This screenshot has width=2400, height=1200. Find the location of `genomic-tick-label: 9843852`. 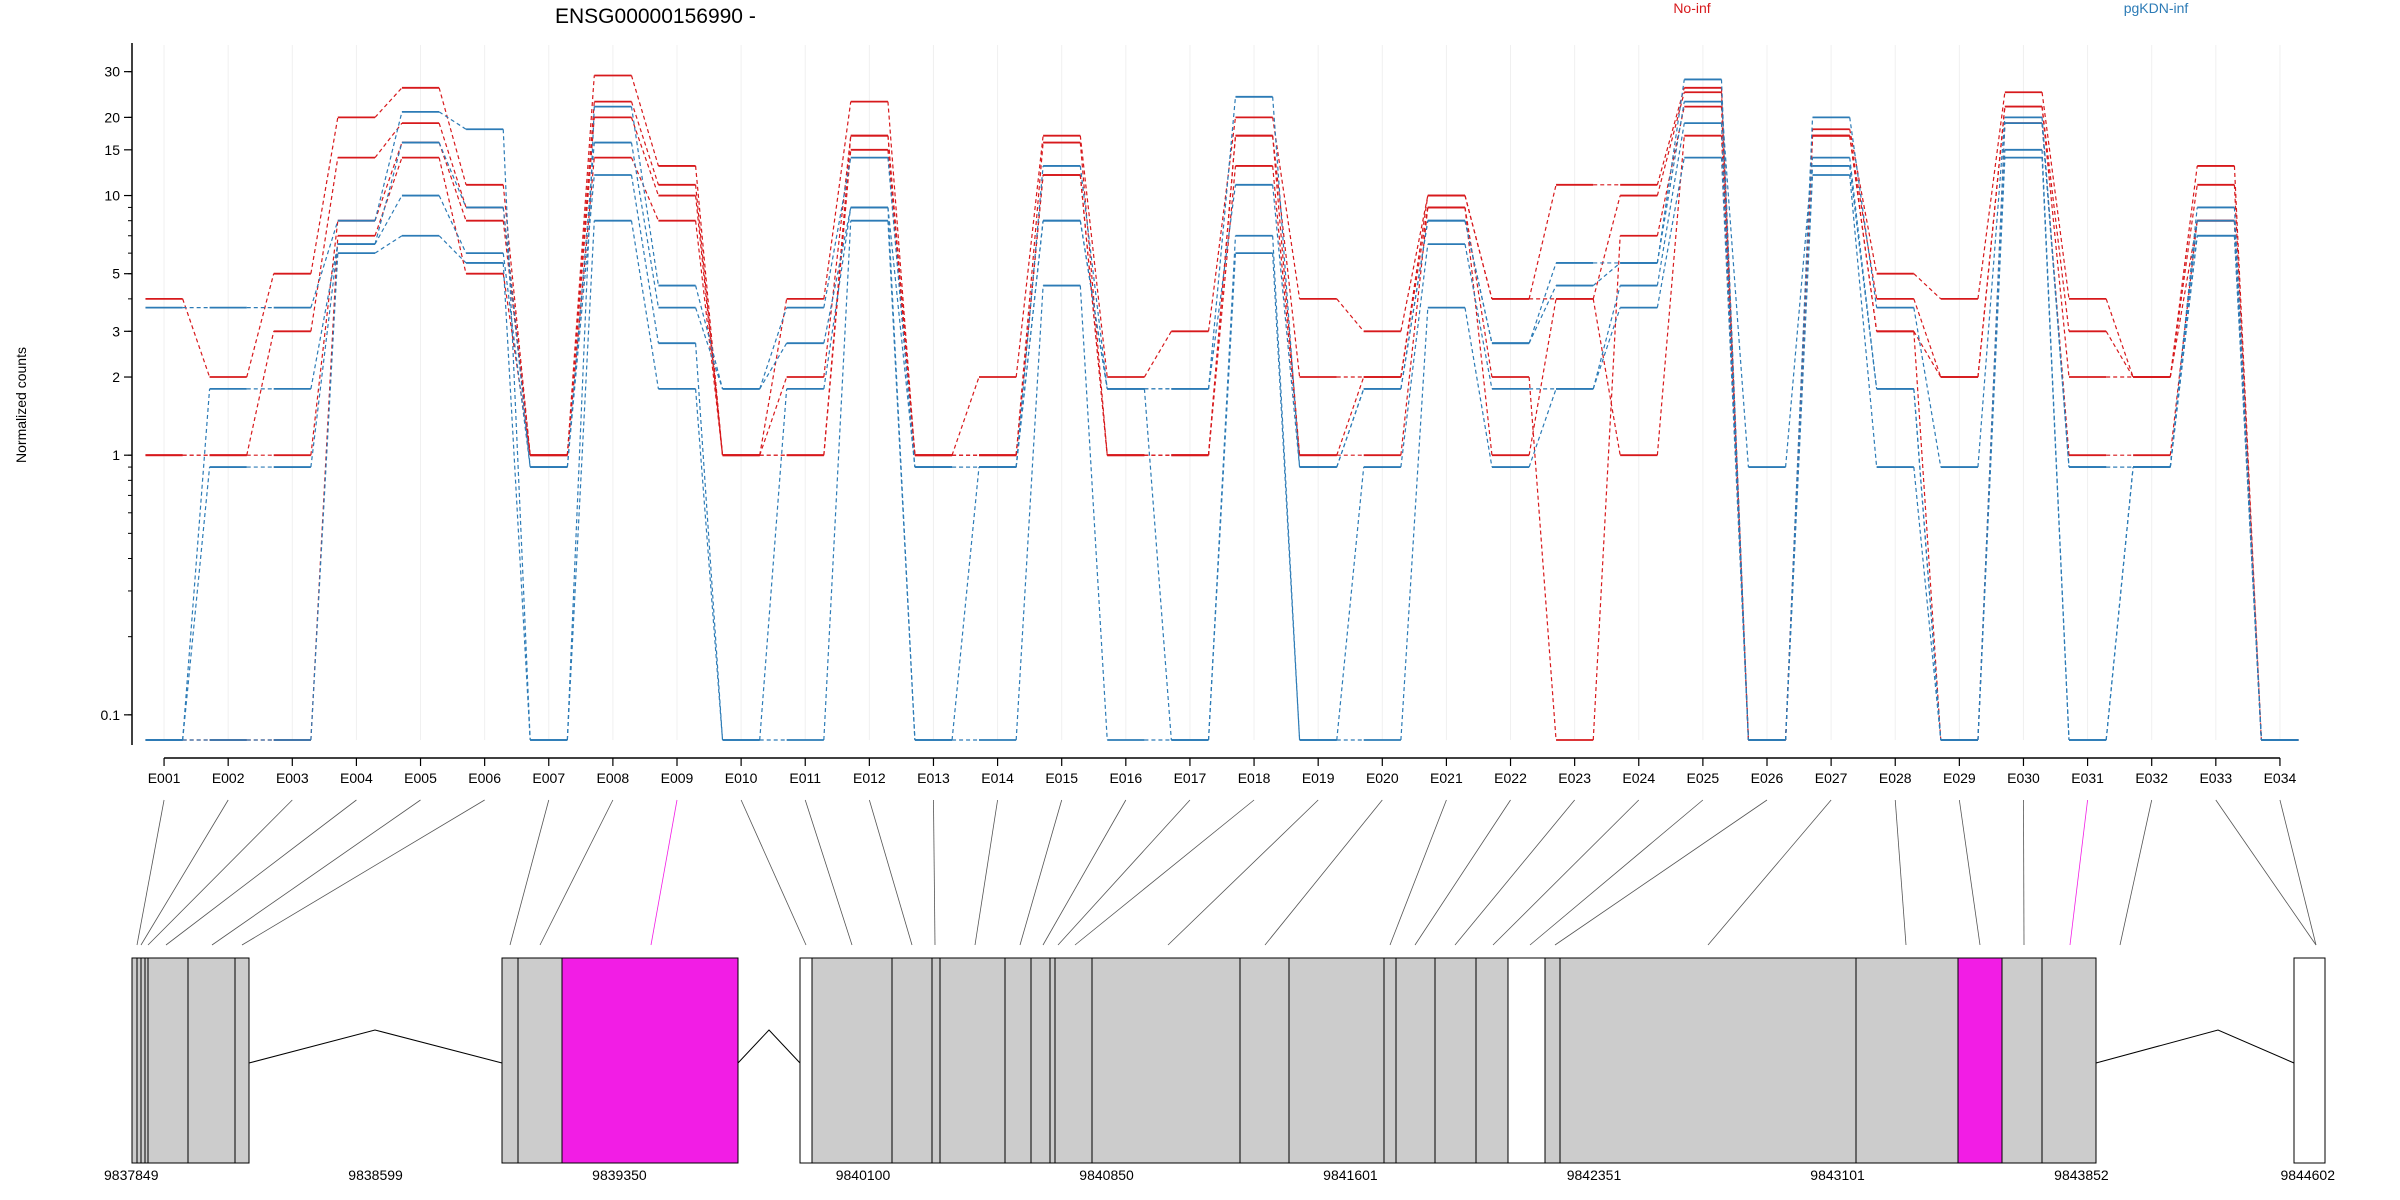

genomic-tick-label: 9843852 is located at coordinates (2081, 1175).